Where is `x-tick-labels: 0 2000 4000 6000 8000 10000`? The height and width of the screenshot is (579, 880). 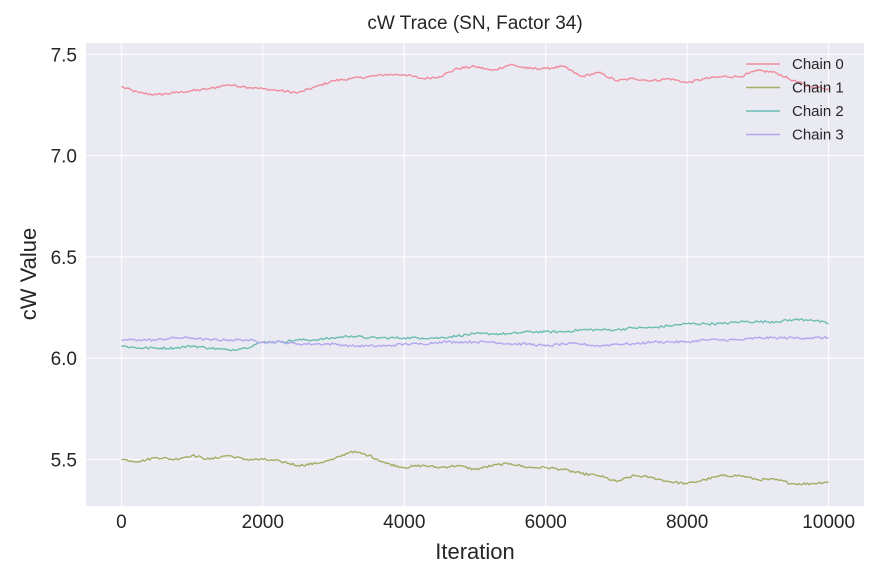 x-tick-labels: 0 2000 4000 6000 8000 10000 is located at coordinates (485, 522).